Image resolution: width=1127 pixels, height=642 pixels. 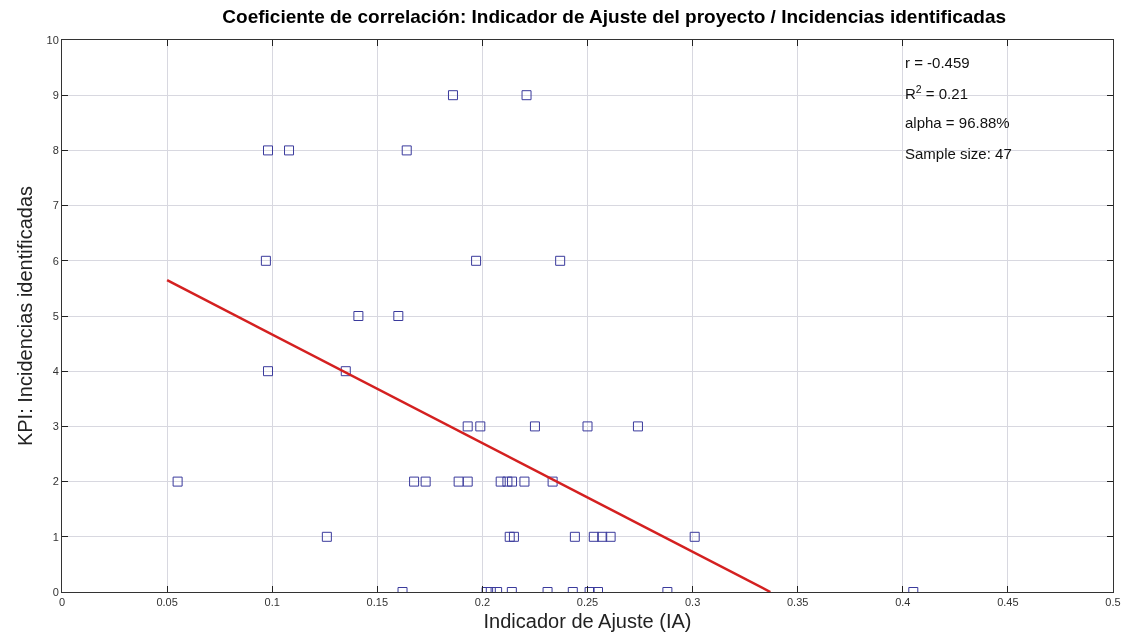 I want to click on x-tick-label: 0.2, so click(x=482, y=602).